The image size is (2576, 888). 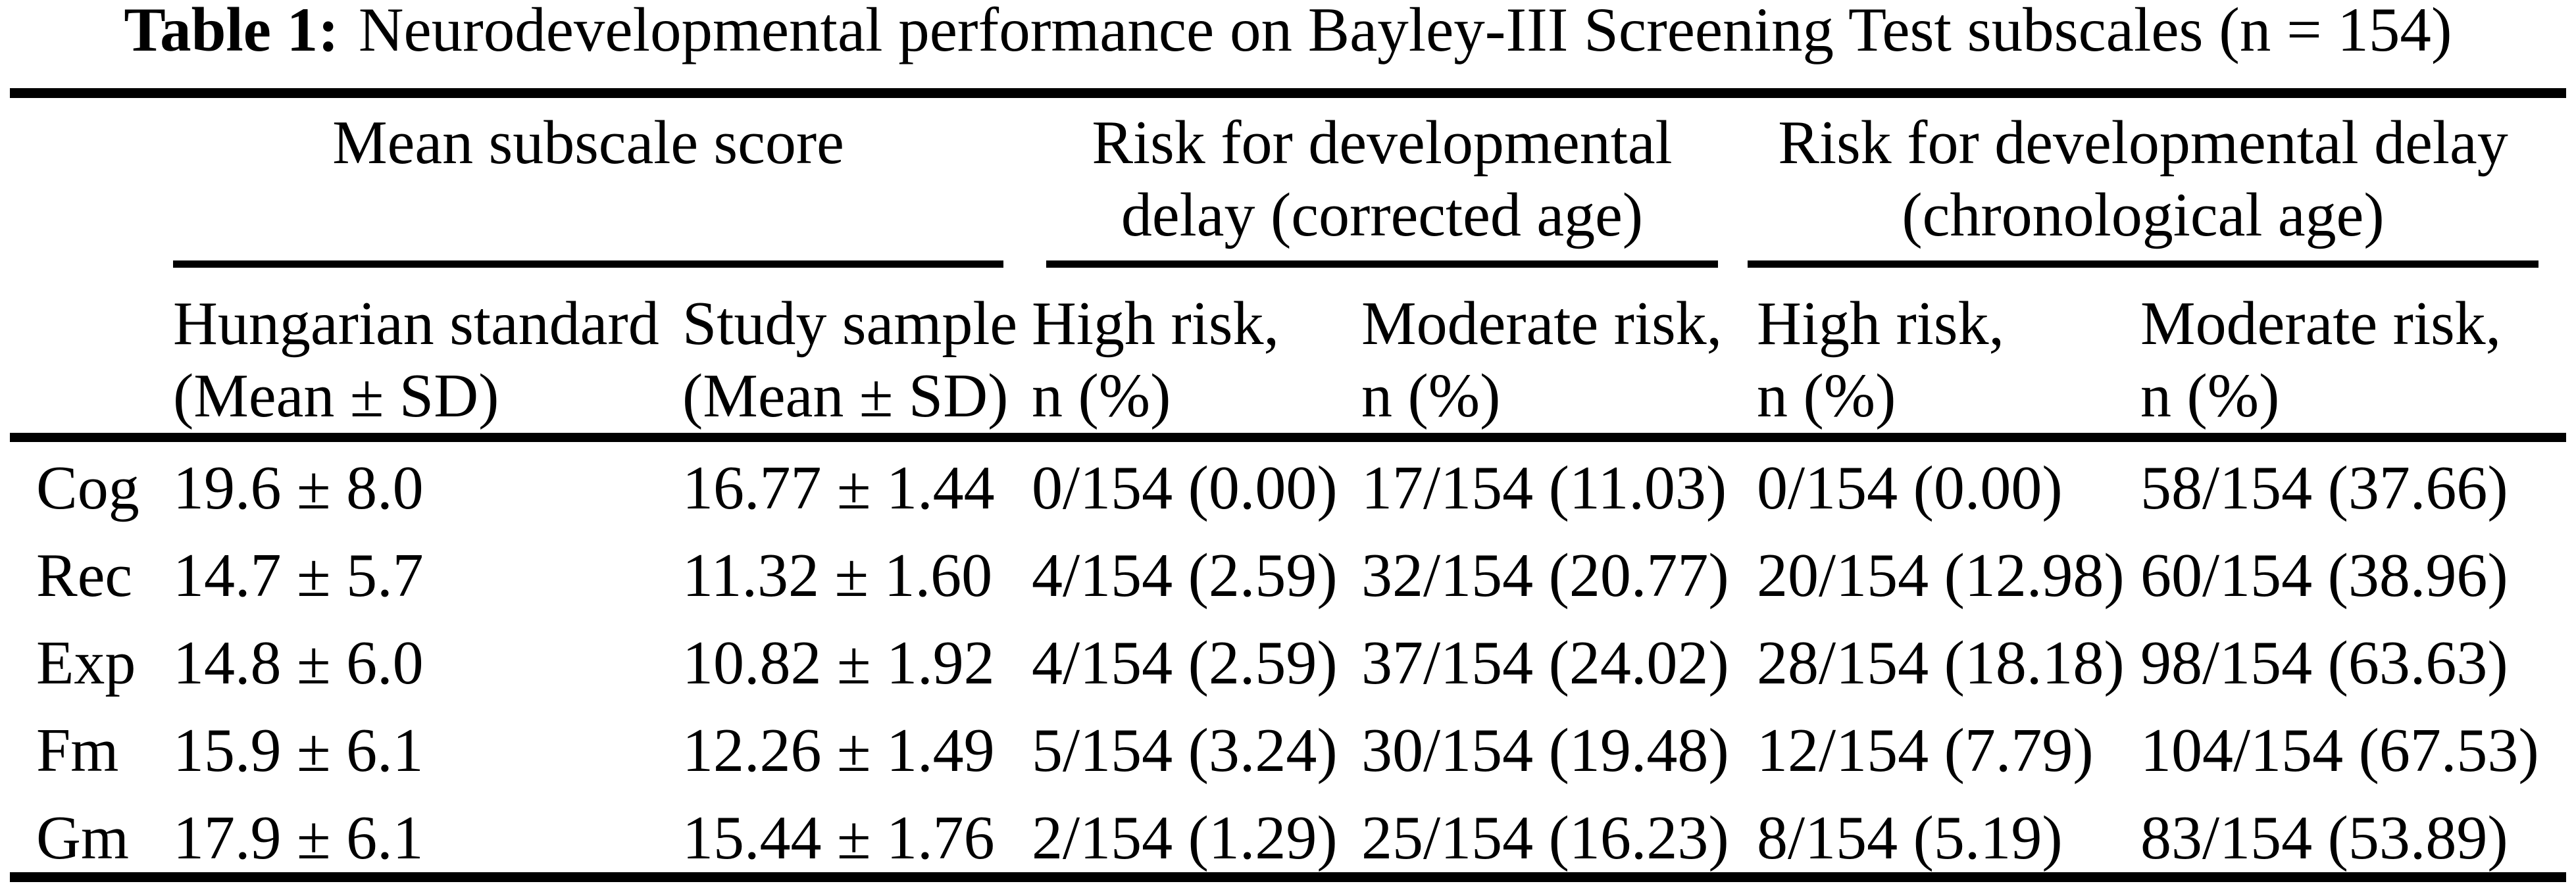 What do you see at coordinates (588, 264) in the screenshot?
I see `rule-group-mean-subscale` at bounding box center [588, 264].